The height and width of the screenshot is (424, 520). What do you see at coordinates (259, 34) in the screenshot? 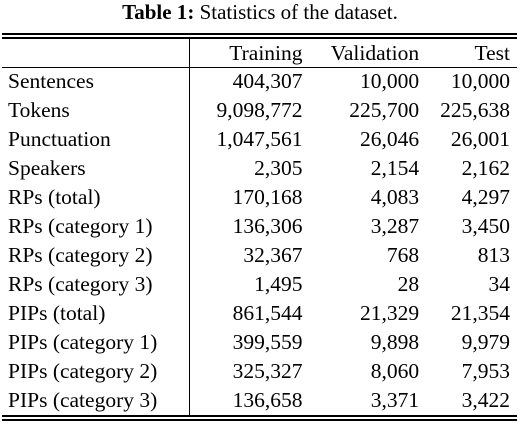
I see `top-rule-outer` at bounding box center [259, 34].